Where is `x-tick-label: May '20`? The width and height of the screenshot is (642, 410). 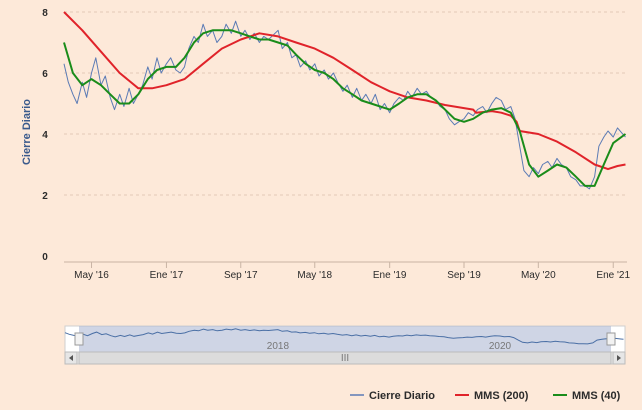 x-tick-label: May '20 is located at coordinates (538, 275).